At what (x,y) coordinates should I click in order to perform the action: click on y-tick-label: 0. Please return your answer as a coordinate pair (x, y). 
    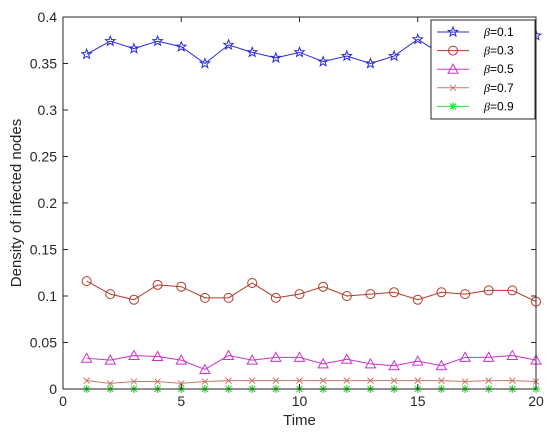
    Looking at the image, I should click on (53, 389).